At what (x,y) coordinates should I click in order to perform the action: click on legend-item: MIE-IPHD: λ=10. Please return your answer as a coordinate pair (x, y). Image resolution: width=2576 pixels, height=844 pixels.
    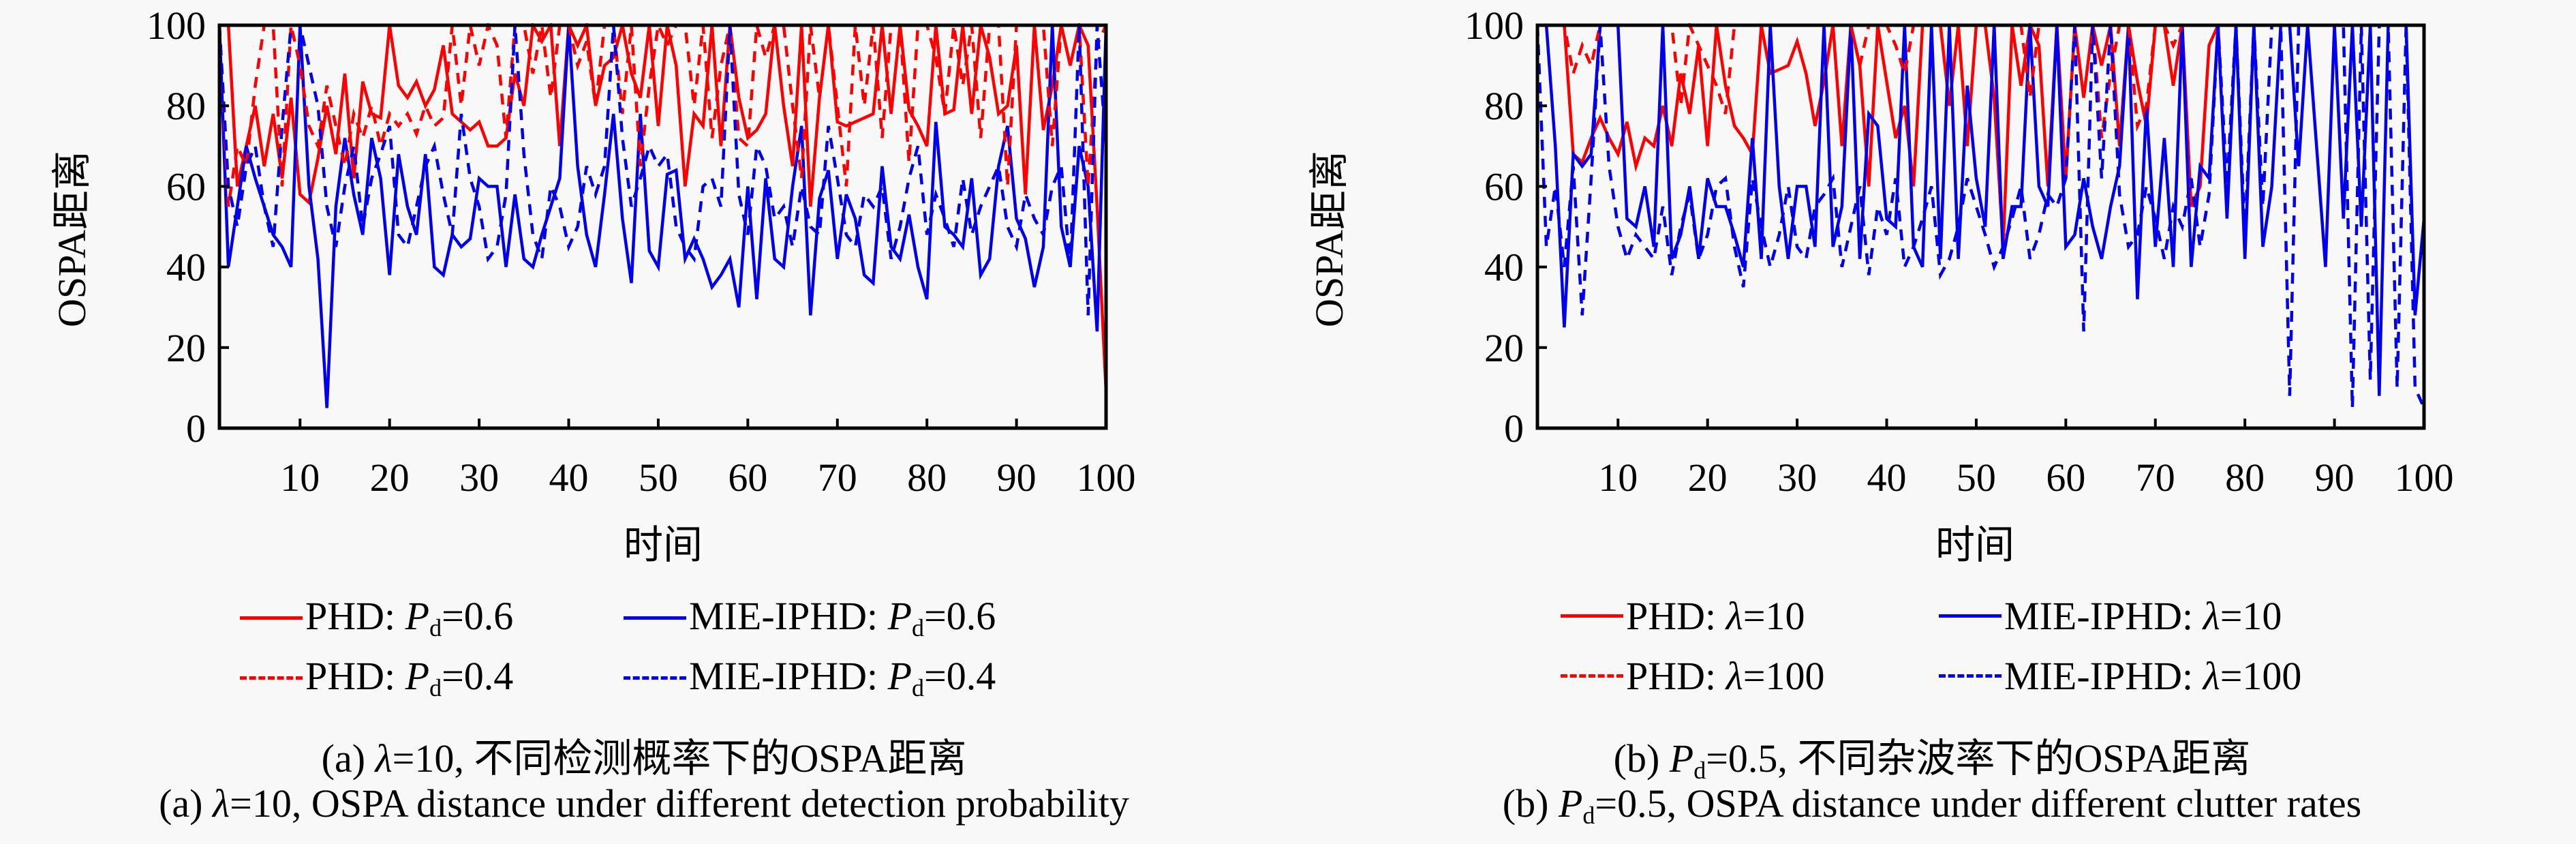
    Looking at the image, I should click on (2110, 616).